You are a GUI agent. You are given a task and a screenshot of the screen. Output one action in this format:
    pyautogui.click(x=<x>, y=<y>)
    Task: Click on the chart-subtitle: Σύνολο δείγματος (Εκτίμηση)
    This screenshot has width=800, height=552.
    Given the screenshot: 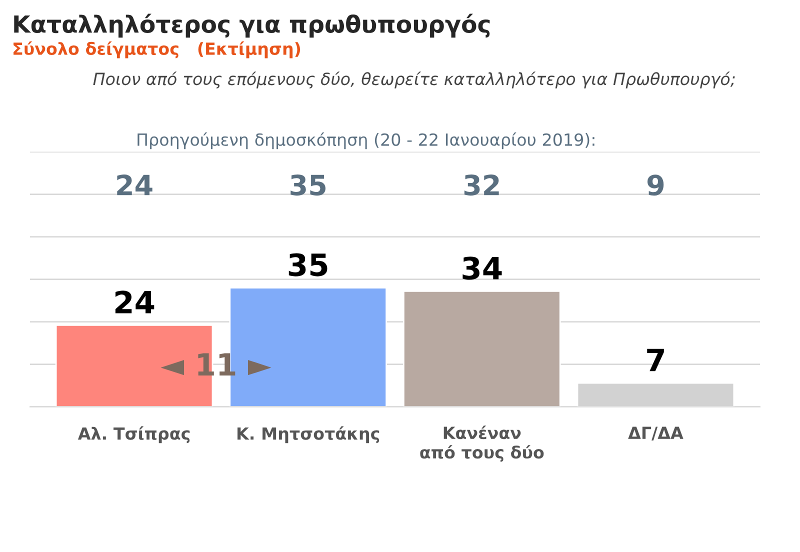 What is the action you would take?
    pyautogui.click(x=157, y=49)
    